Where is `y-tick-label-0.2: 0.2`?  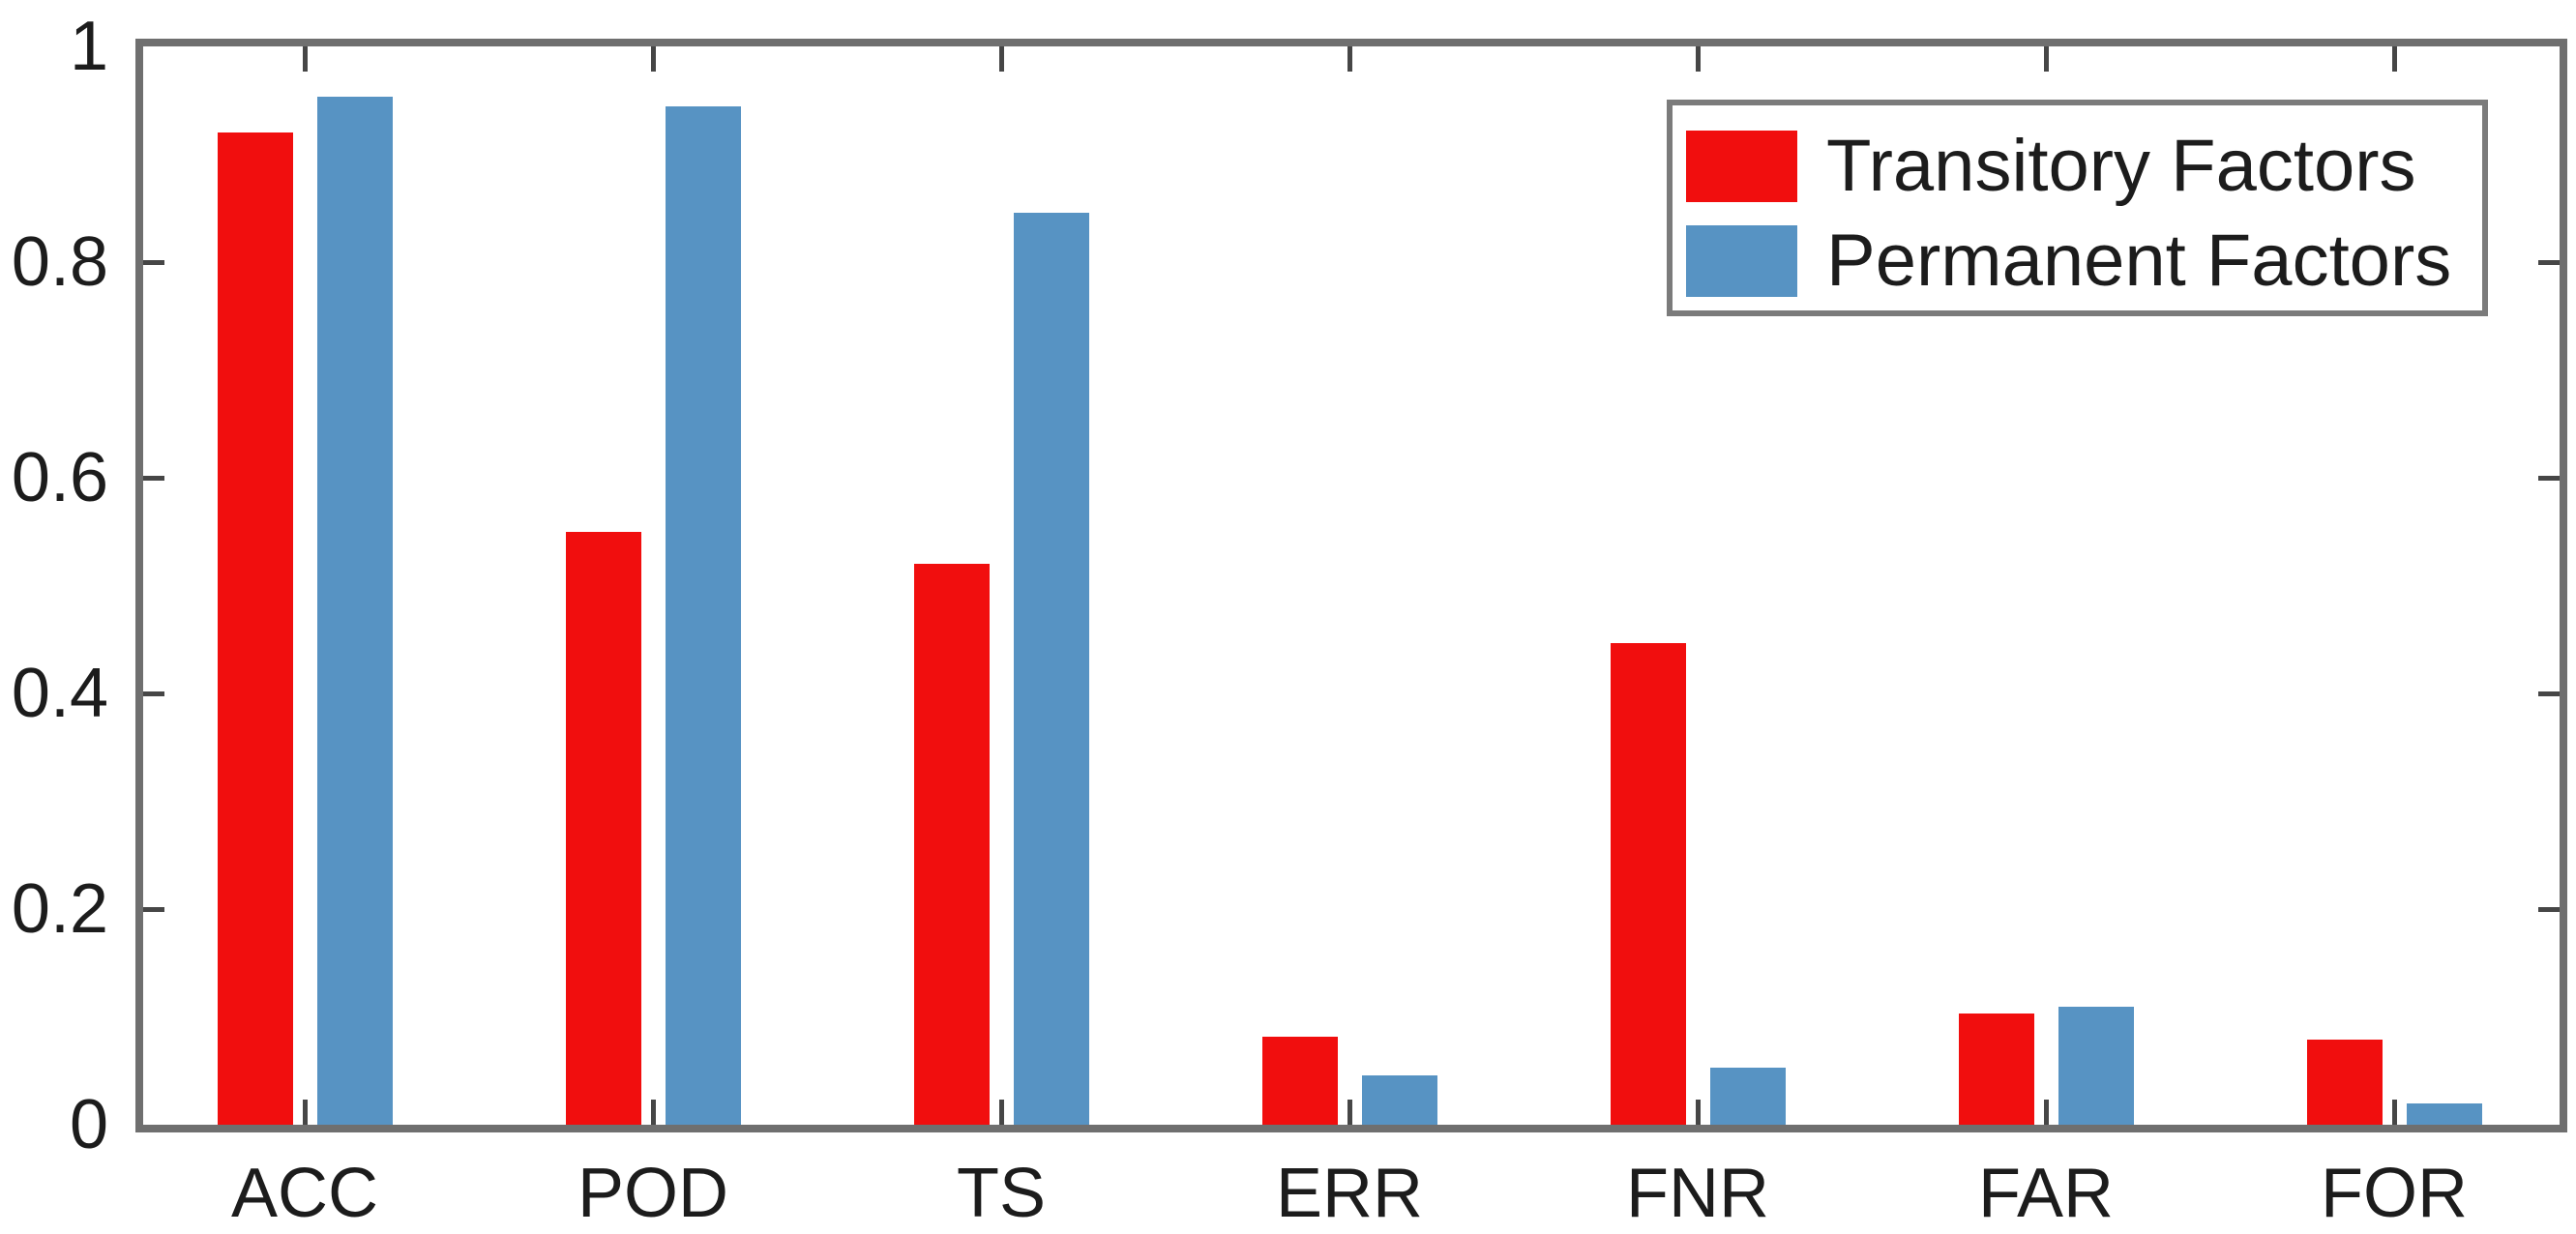 y-tick-label-0.2: 0.2 is located at coordinates (59, 909).